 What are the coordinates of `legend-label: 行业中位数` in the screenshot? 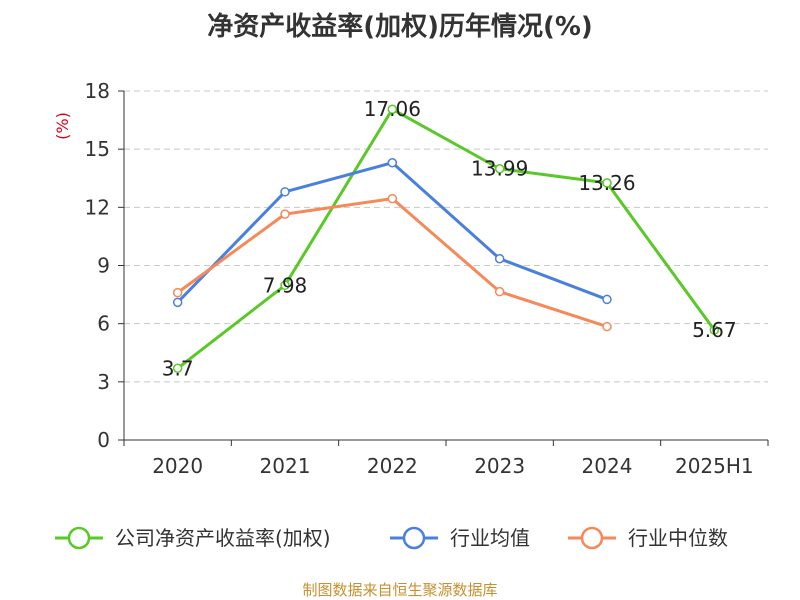 It's located at (678, 538).